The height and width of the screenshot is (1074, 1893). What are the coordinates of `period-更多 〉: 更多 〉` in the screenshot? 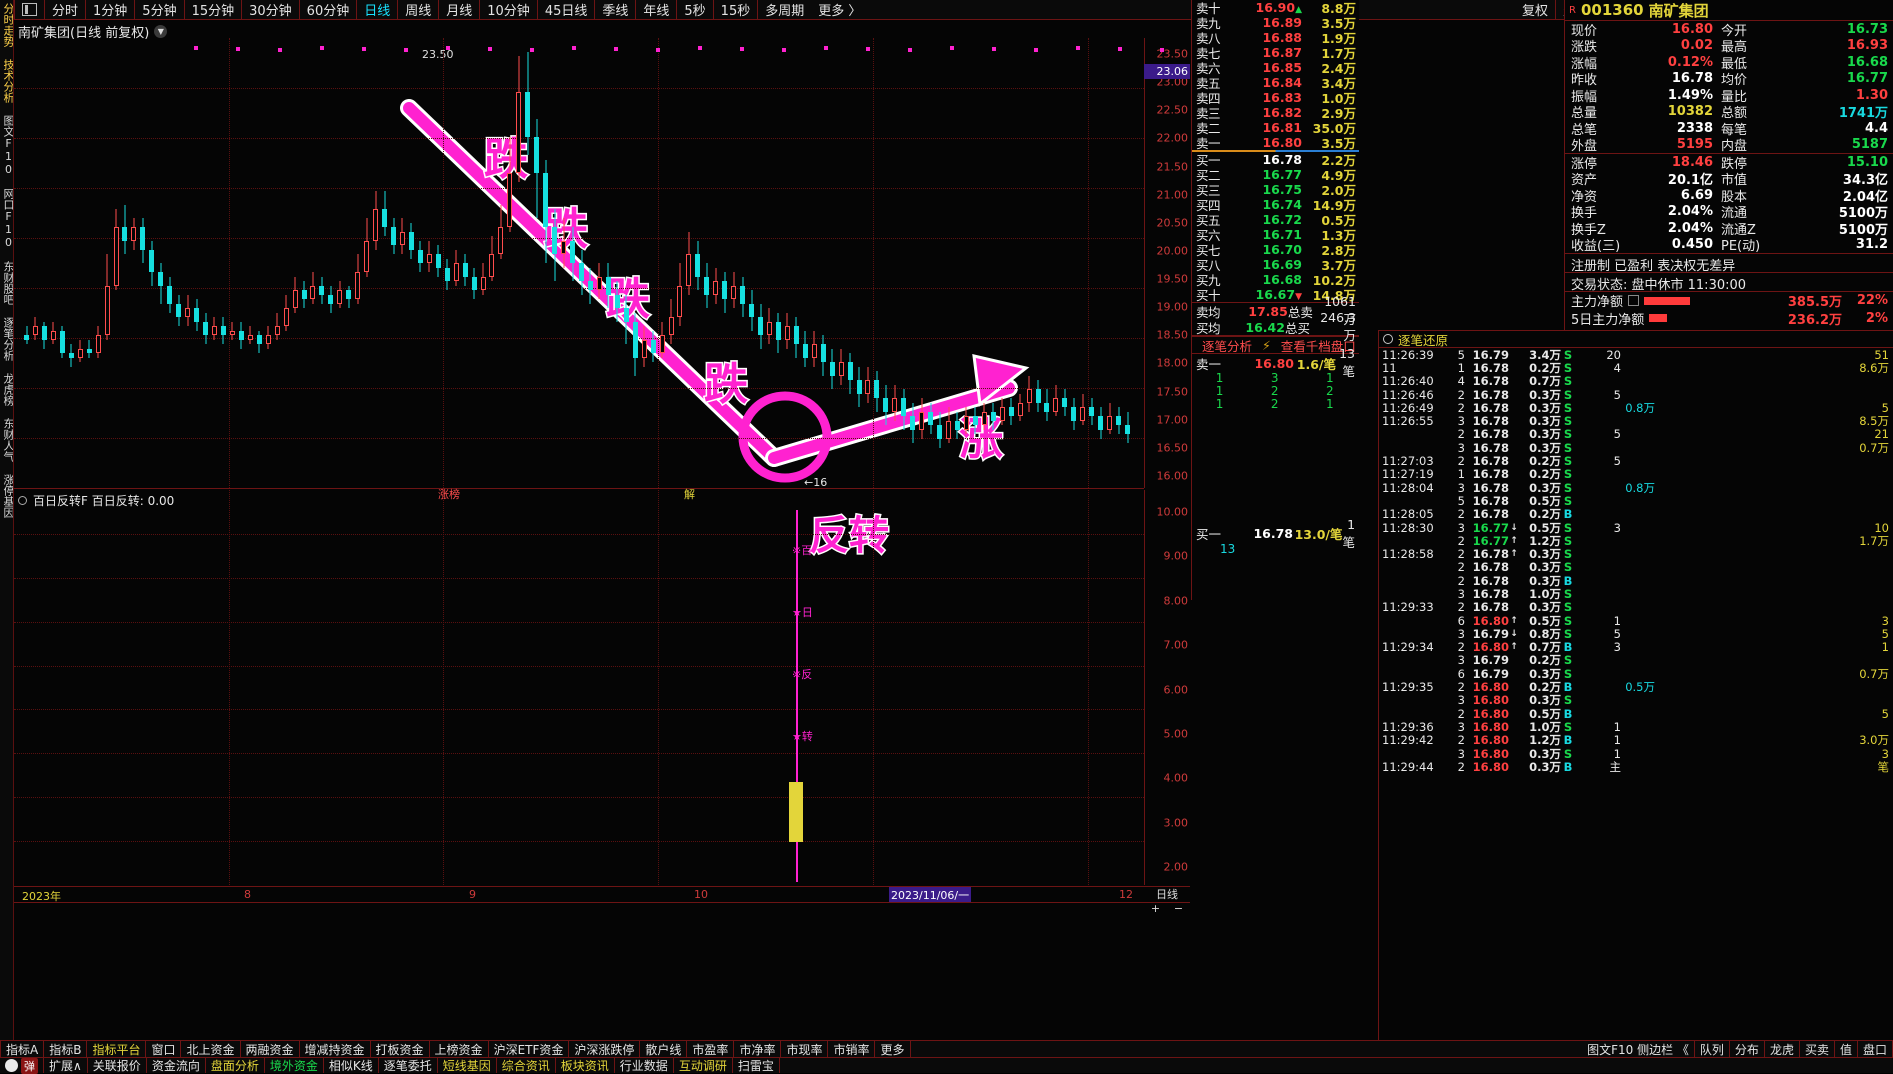 It's located at (840, 11).